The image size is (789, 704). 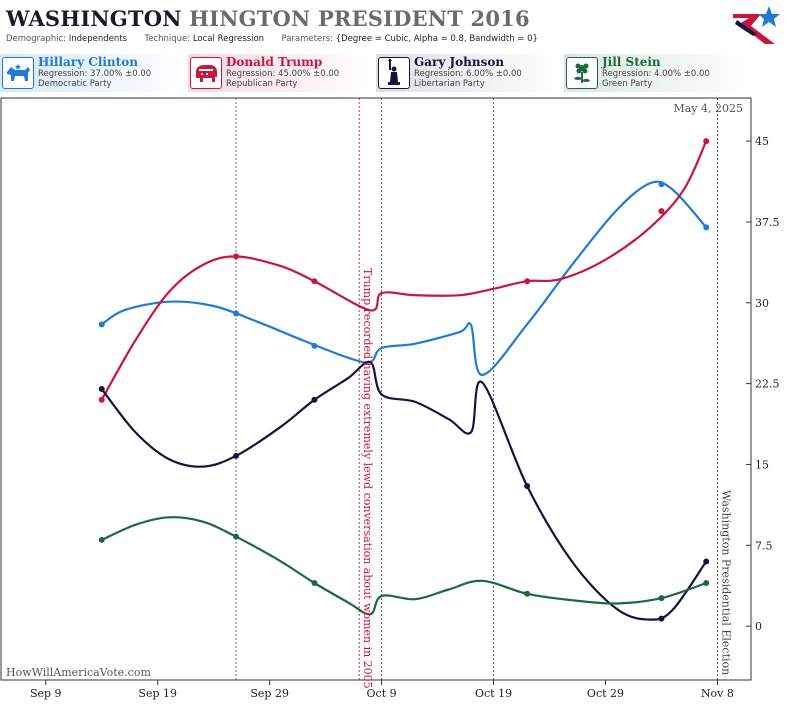 What do you see at coordinates (762, 141) in the screenshot?
I see `y-tick-label: 45` at bounding box center [762, 141].